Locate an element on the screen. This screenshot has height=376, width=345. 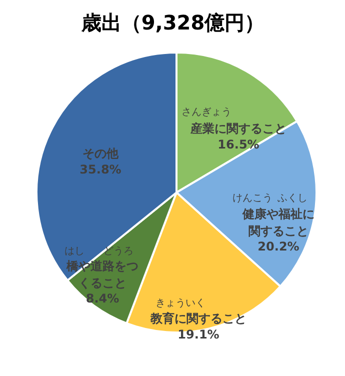
data-label: 35.8% is located at coordinates (101, 169).